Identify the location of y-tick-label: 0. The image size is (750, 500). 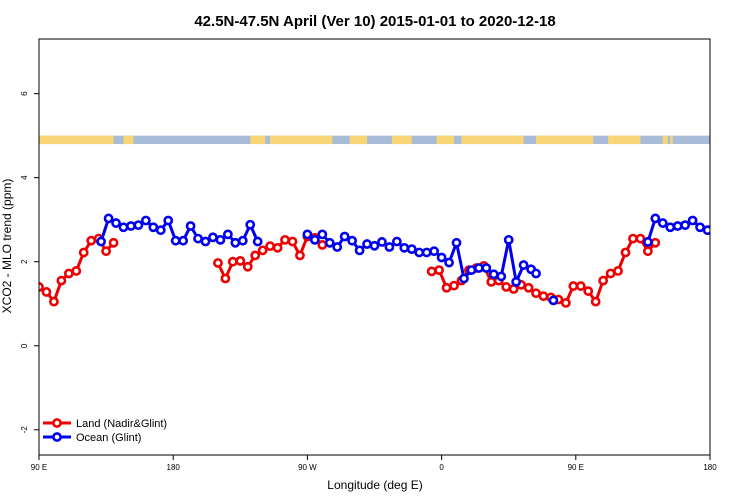
(24, 345).